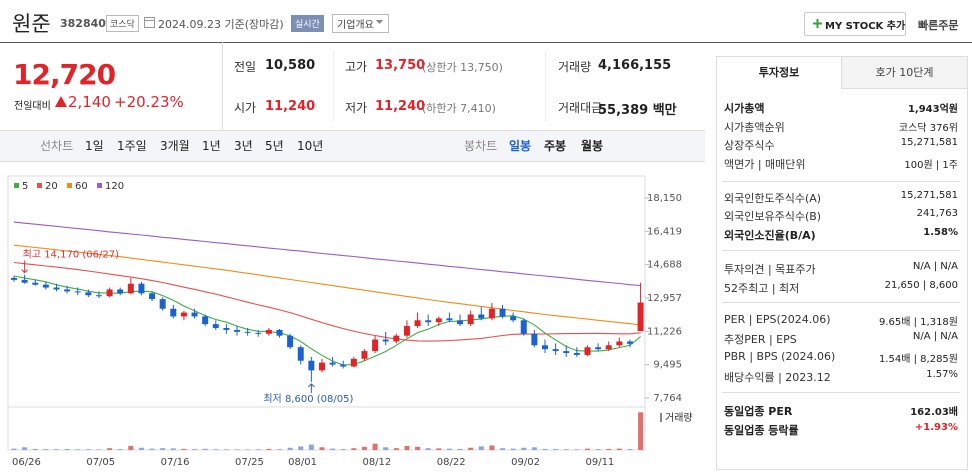 This screenshot has height=473, width=972. Describe the element at coordinates (937, 213) in the screenshot. I see `info-value: 241,763` at that location.